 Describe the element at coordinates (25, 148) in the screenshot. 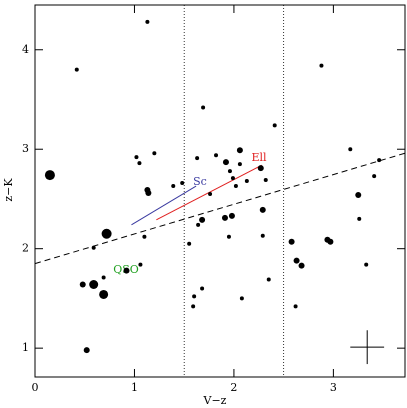

I see `y-tick-label: 3` at that location.